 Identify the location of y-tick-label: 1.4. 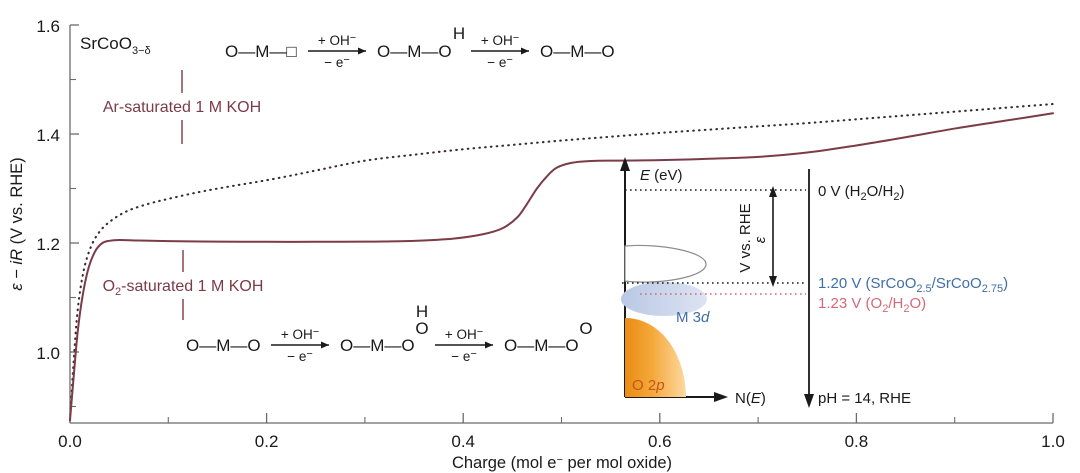
(48, 135).